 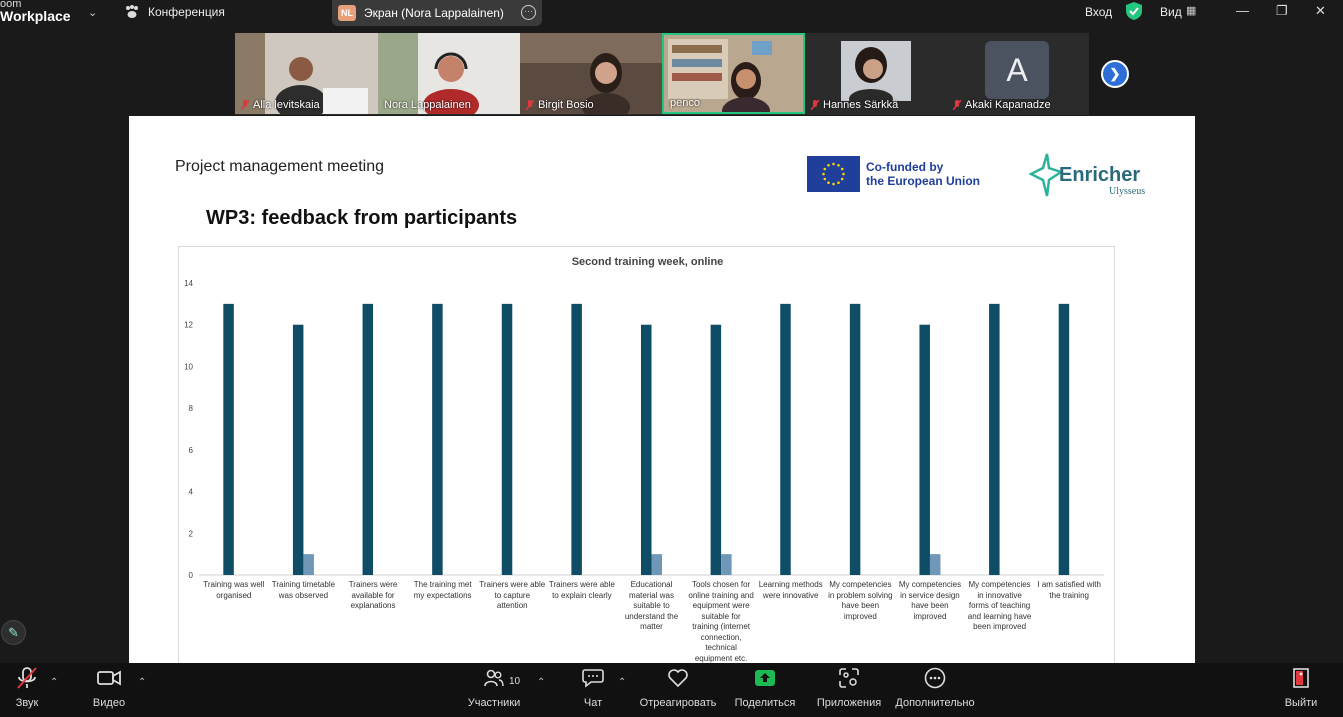 I want to click on y-tick-label: 10, so click(x=188, y=366).